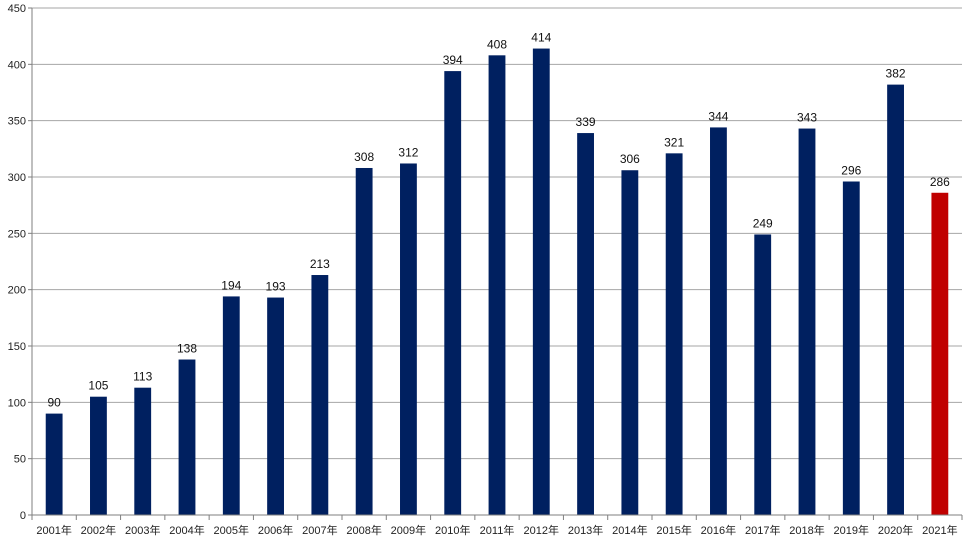  I want to click on x-tick-label: 2015年, so click(673, 530).